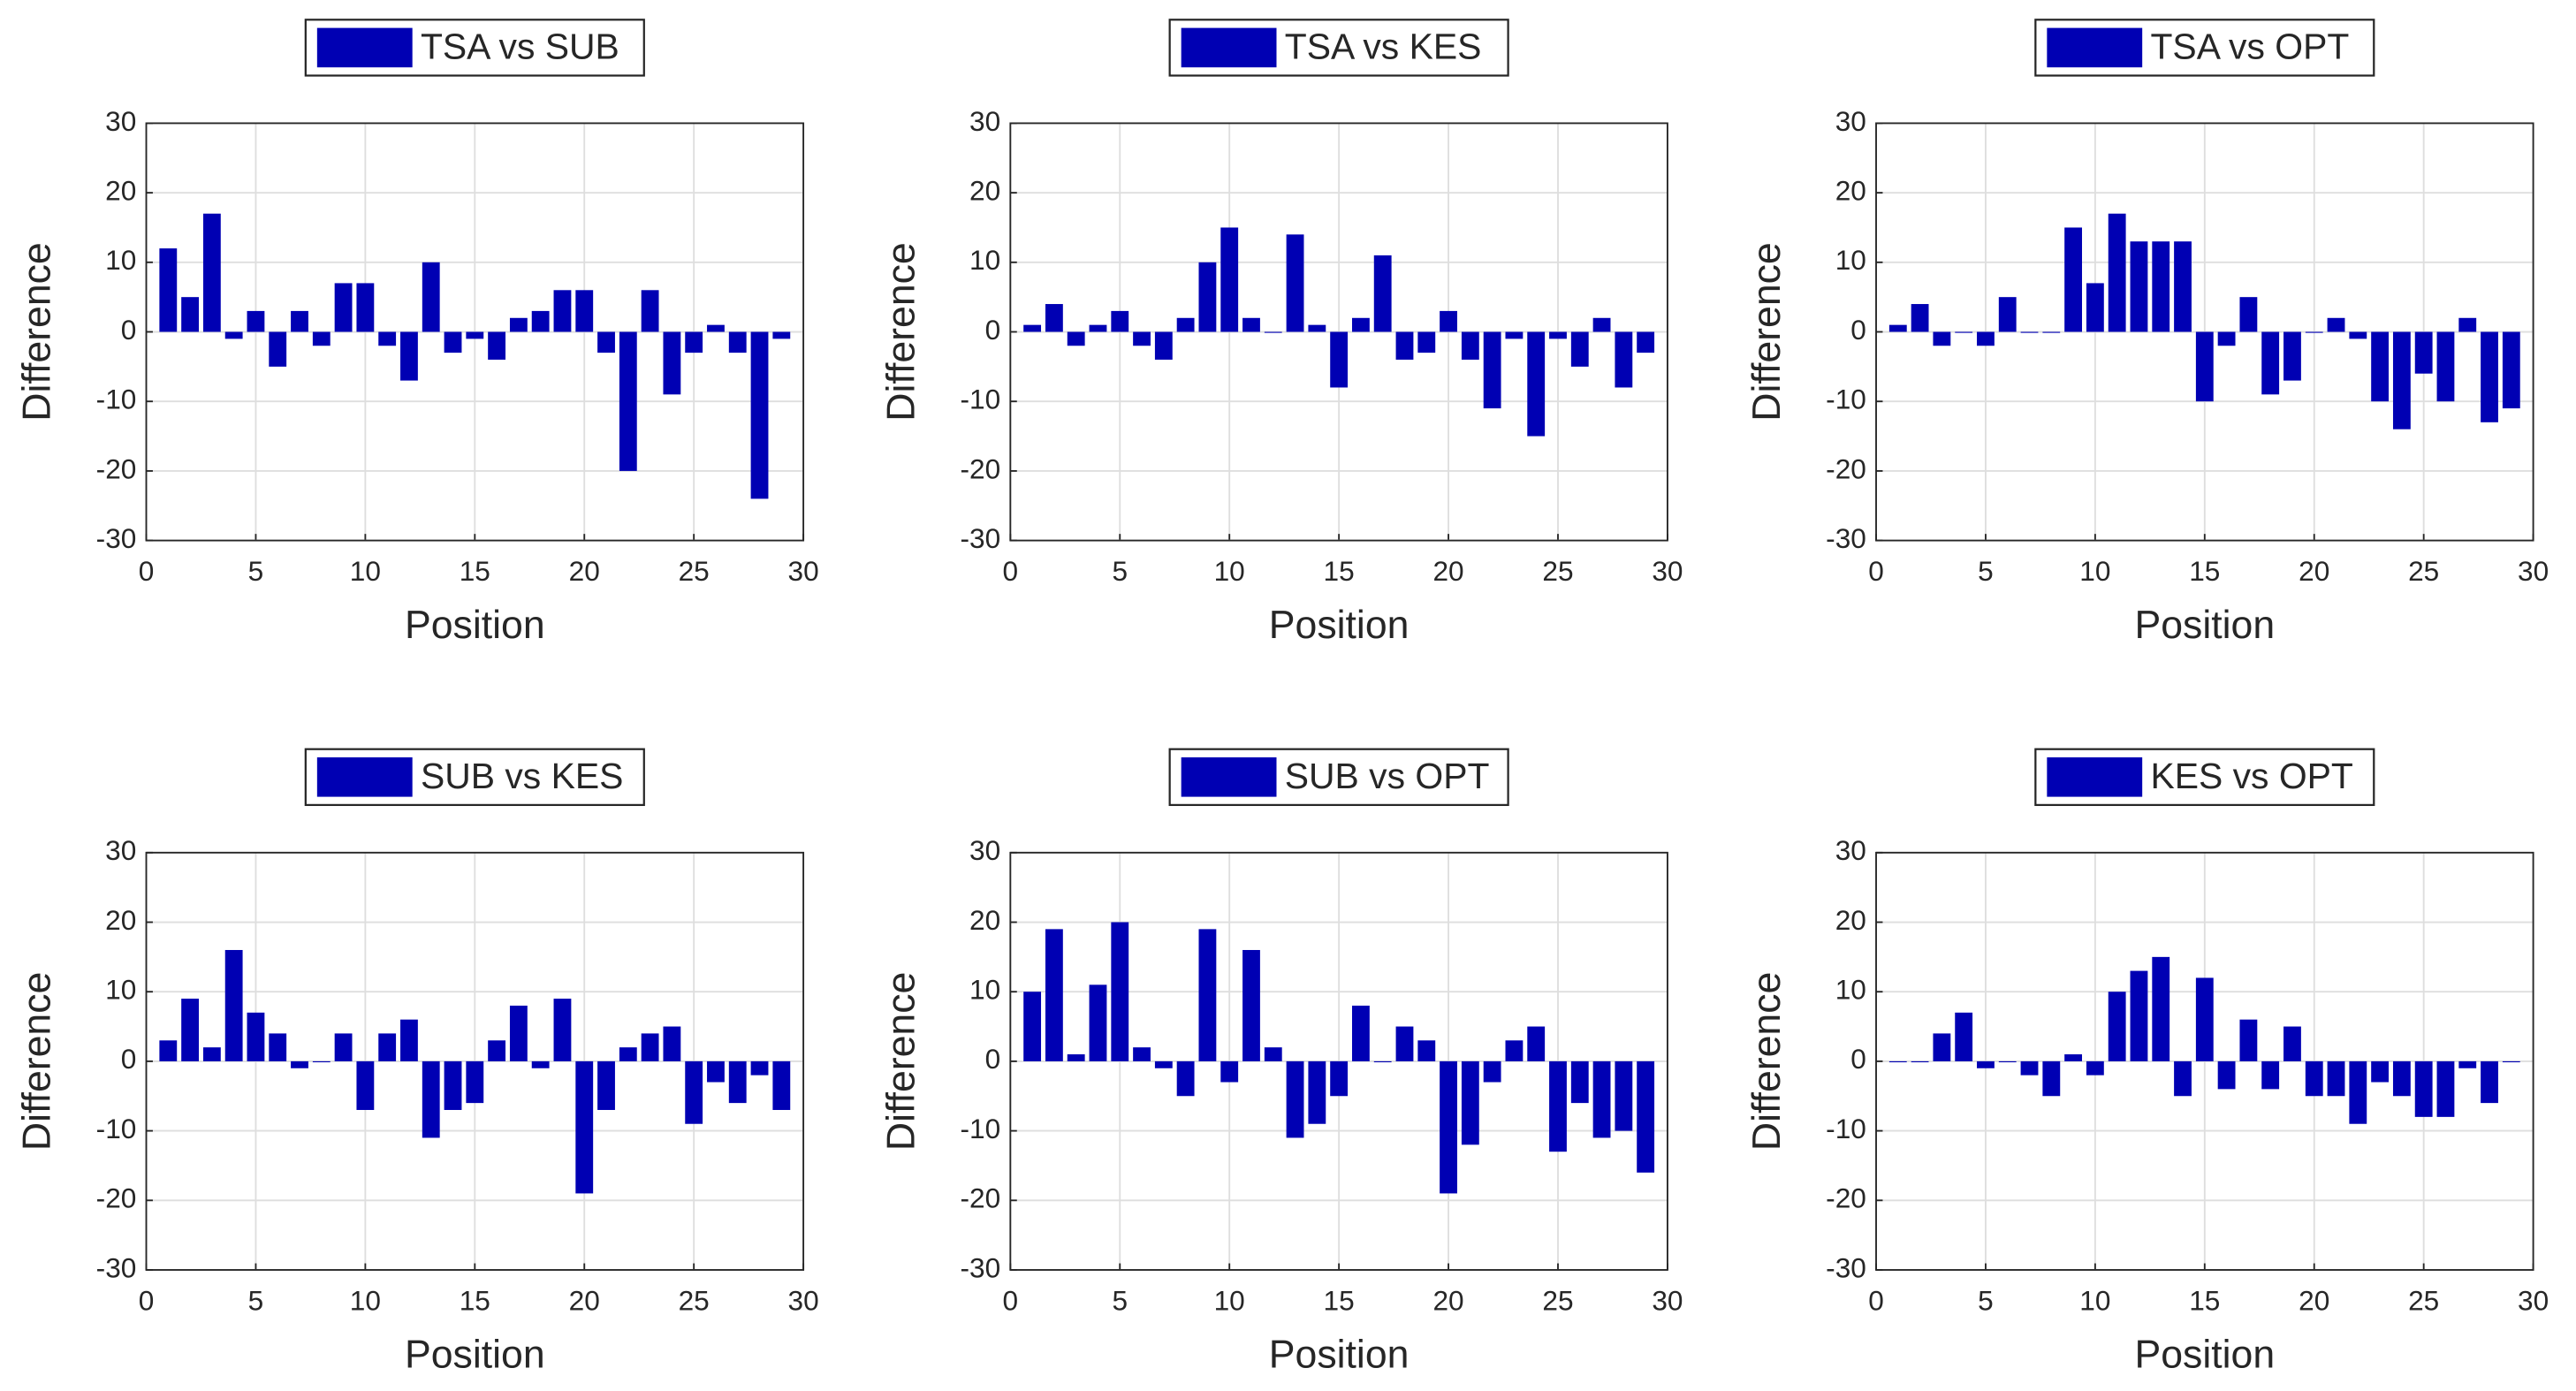 The width and height of the screenshot is (2576, 1391). I want to click on legend-label: TSA vs SUB, so click(520, 47).